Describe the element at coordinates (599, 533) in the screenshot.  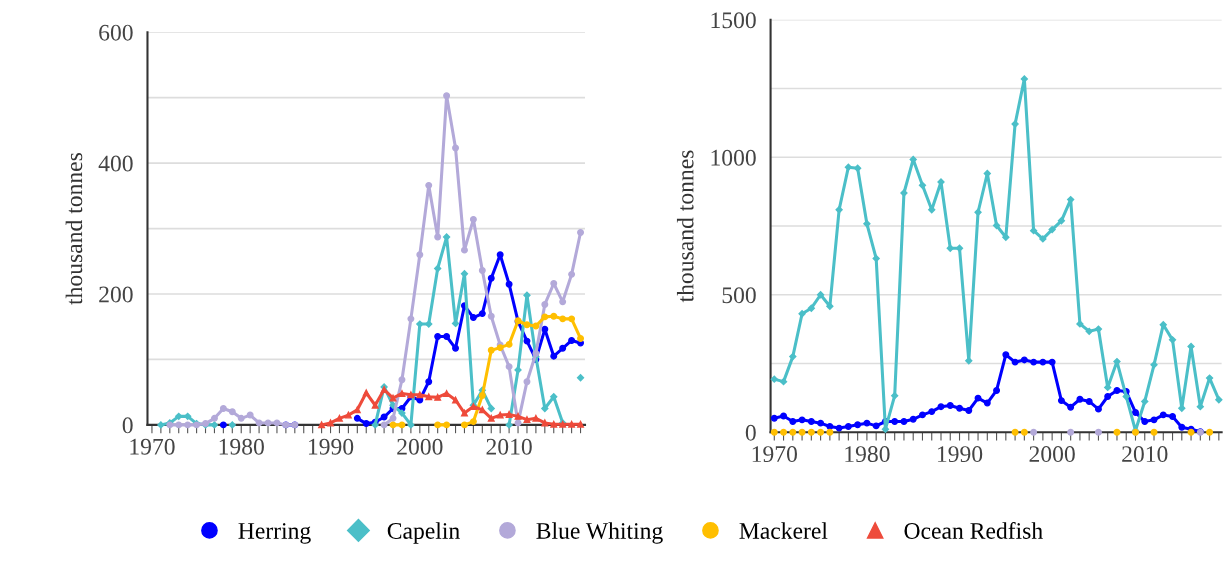
I see `legend-label: Blue Whiting` at that location.